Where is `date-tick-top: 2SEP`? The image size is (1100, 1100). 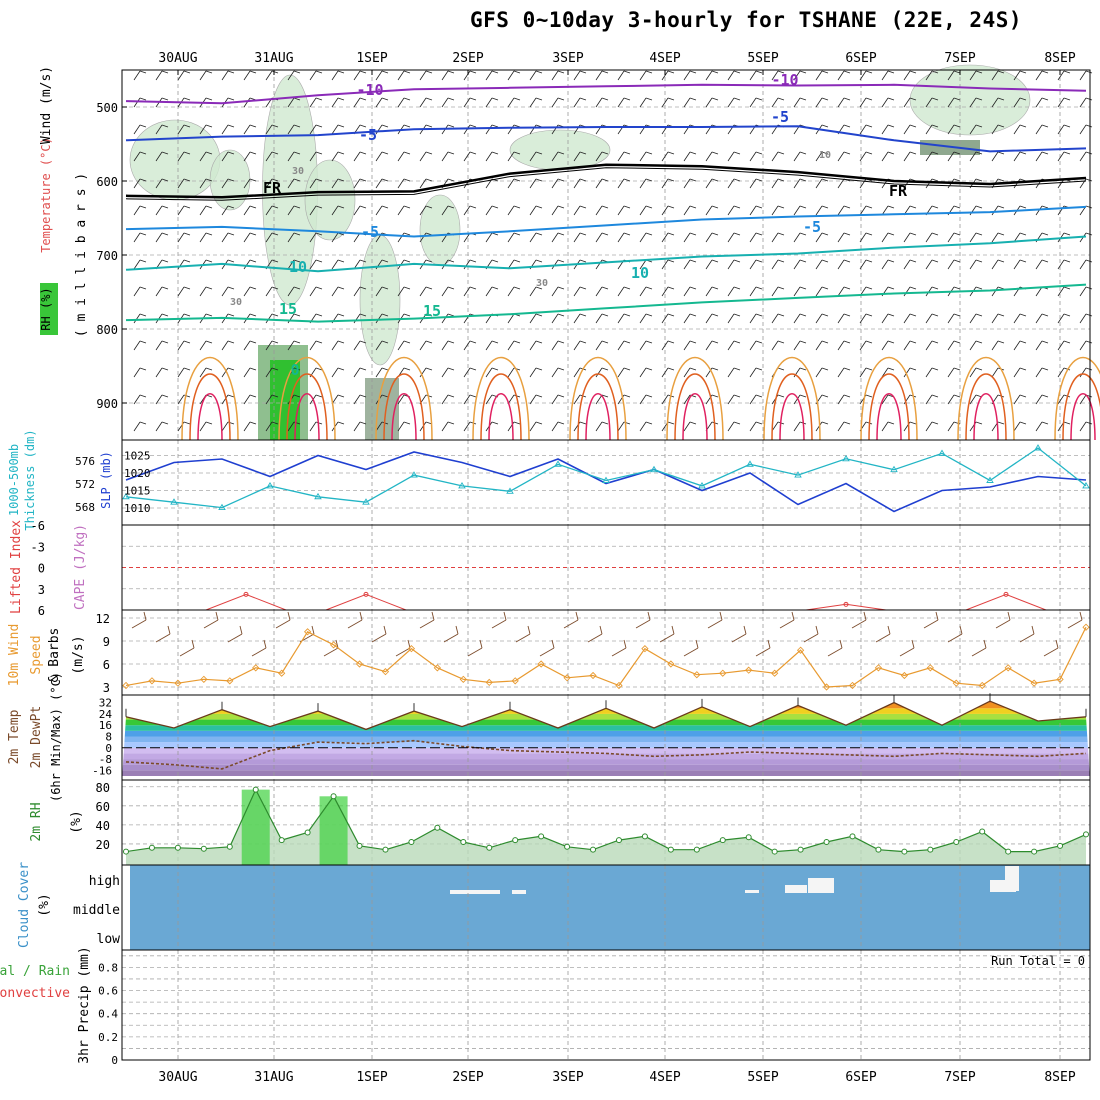
date-tick-top: 2SEP is located at coordinates (467, 58).